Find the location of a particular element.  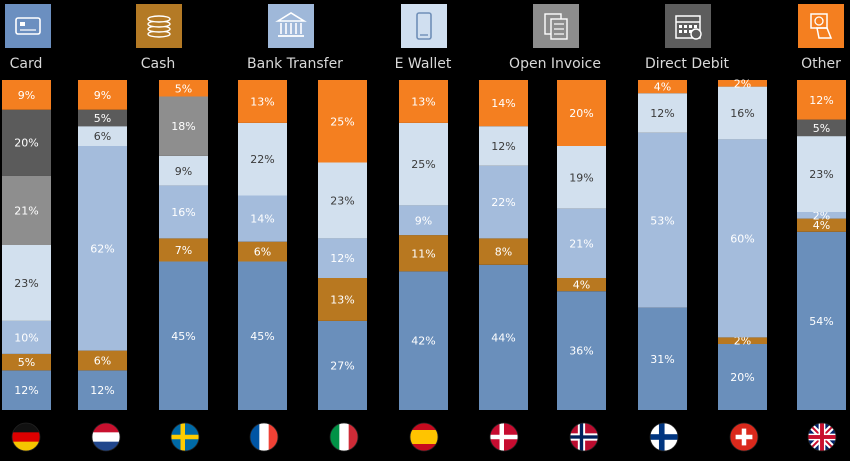

direct-debit-icon-tile is located at coordinates (688, 26).